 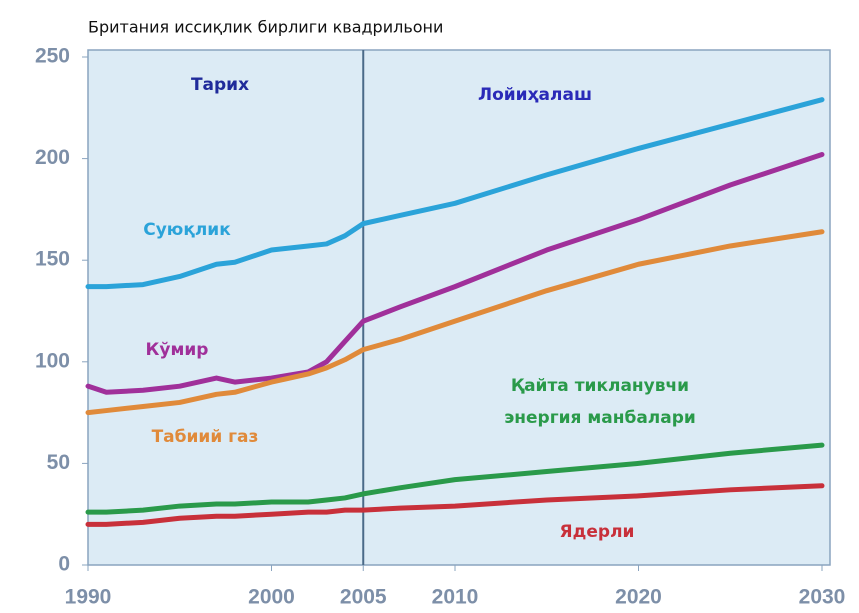 I want to click on x-tick-label: 2005, so click(x=363, y=597).